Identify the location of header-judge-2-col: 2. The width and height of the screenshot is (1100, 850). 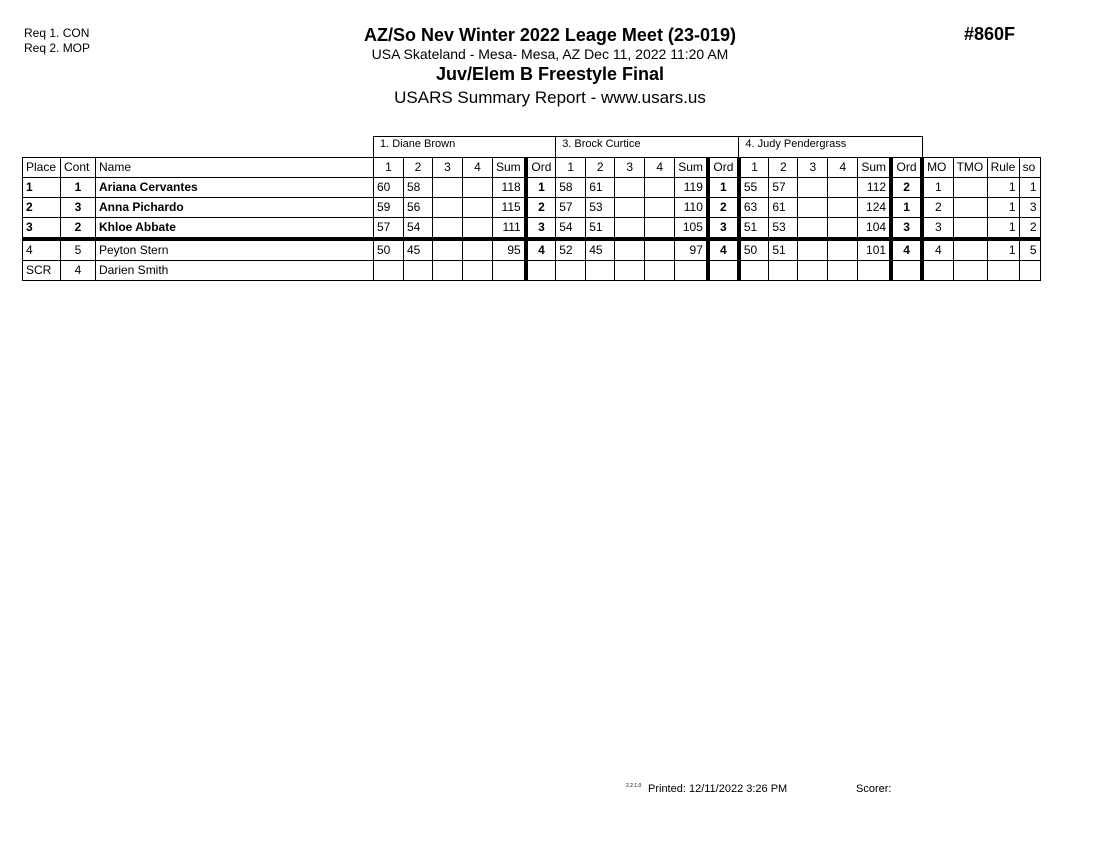
(600, 167).